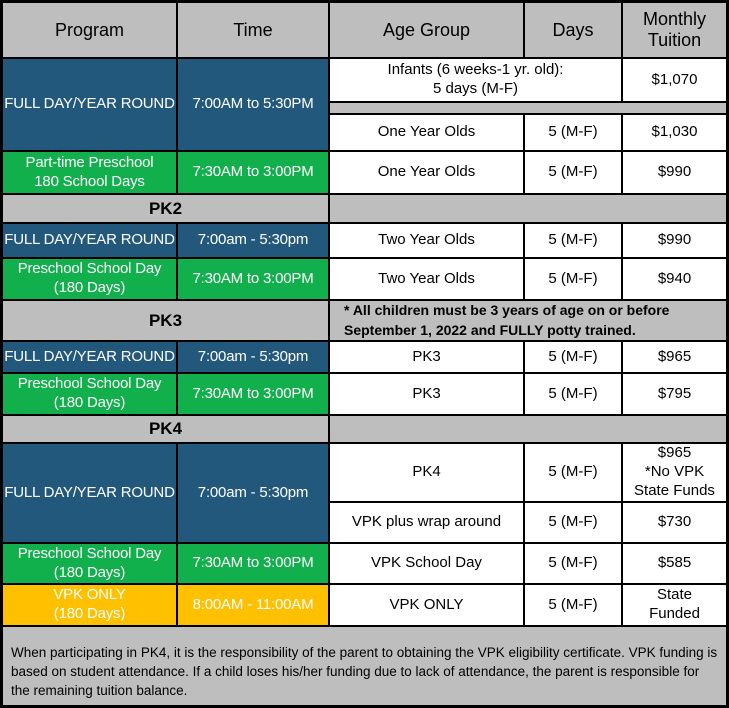  What do you see at coordinates (253, 605) in the screenshot?
I see `vpk-only-time-cell: 8:00AM - 11:00AM` at bounding box center [253, 605].